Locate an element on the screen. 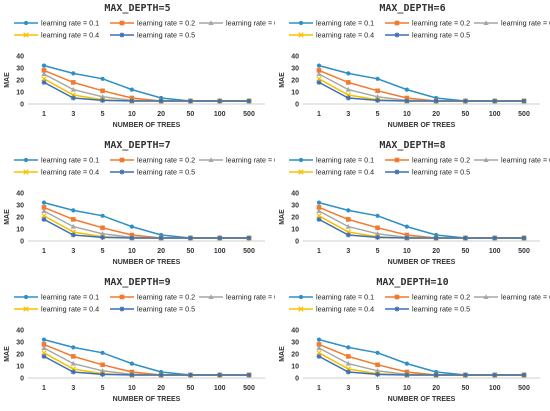 The width and height of the screenshot is (550, 411). legend-label: learning rate = 0.5 is located at coordinates (441, 309).